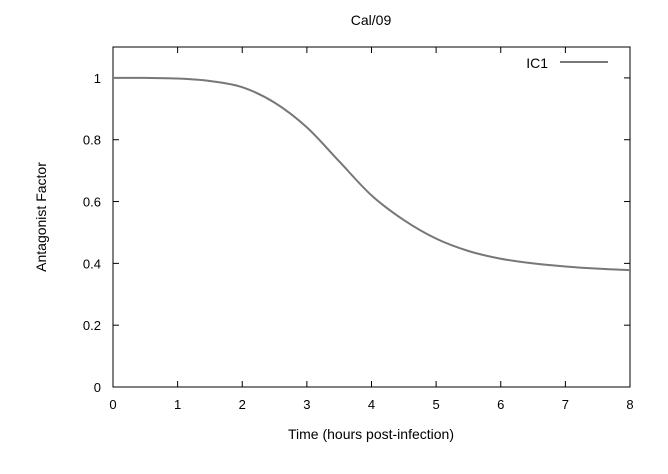 The height and width of the screenshot is (474, 668). Describe the element at coordinates (306, 404) in the screenshot. I see `x-tick-label: 3` at that location.